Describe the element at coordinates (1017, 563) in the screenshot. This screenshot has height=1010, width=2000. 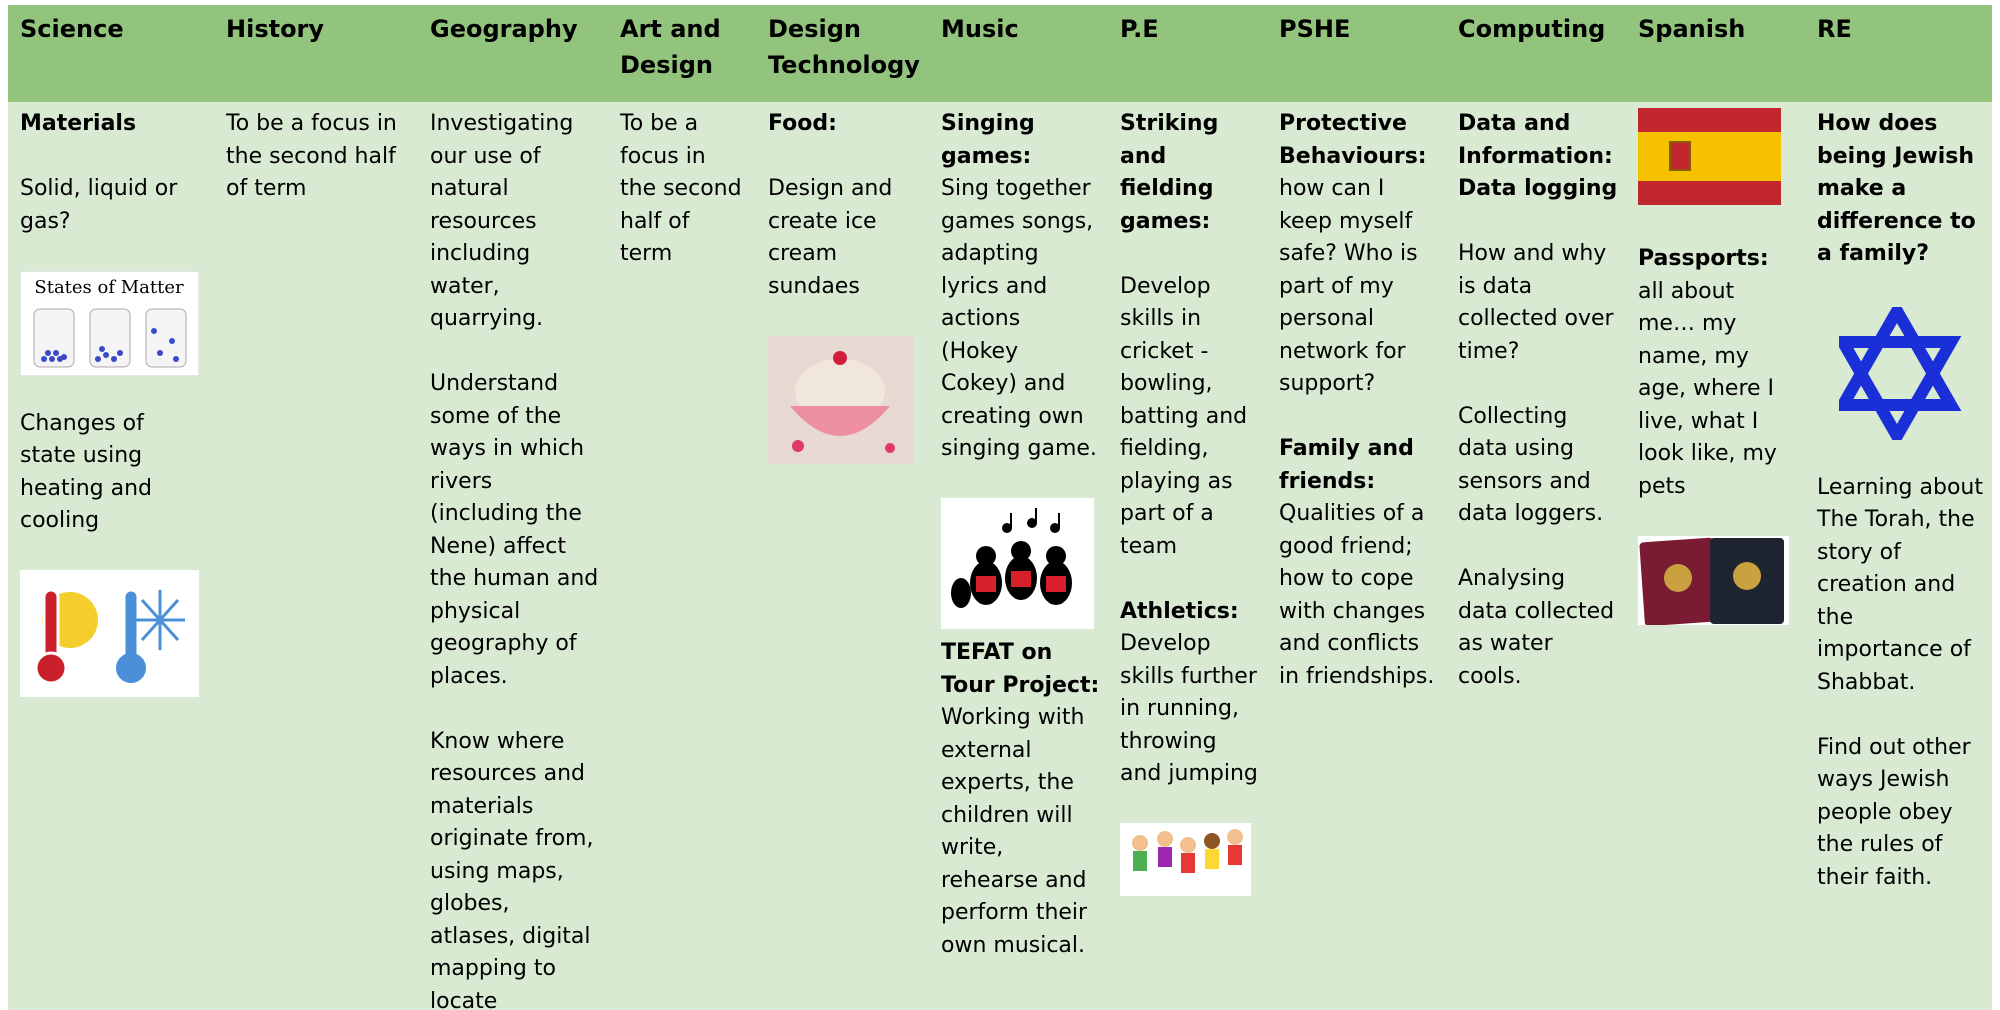
I see `singers-image` at that location.